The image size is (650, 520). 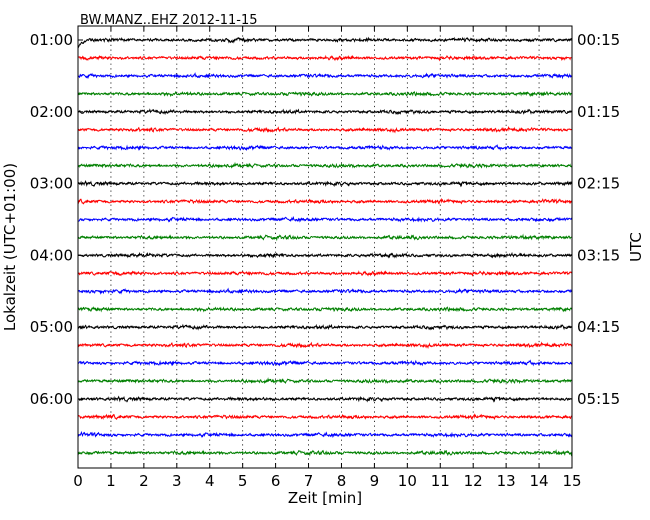 What do you see at coordinates (598, 255) in the screenshot?
I see `right-tick-label-3: 03:15` at bounding box center [598, 255].